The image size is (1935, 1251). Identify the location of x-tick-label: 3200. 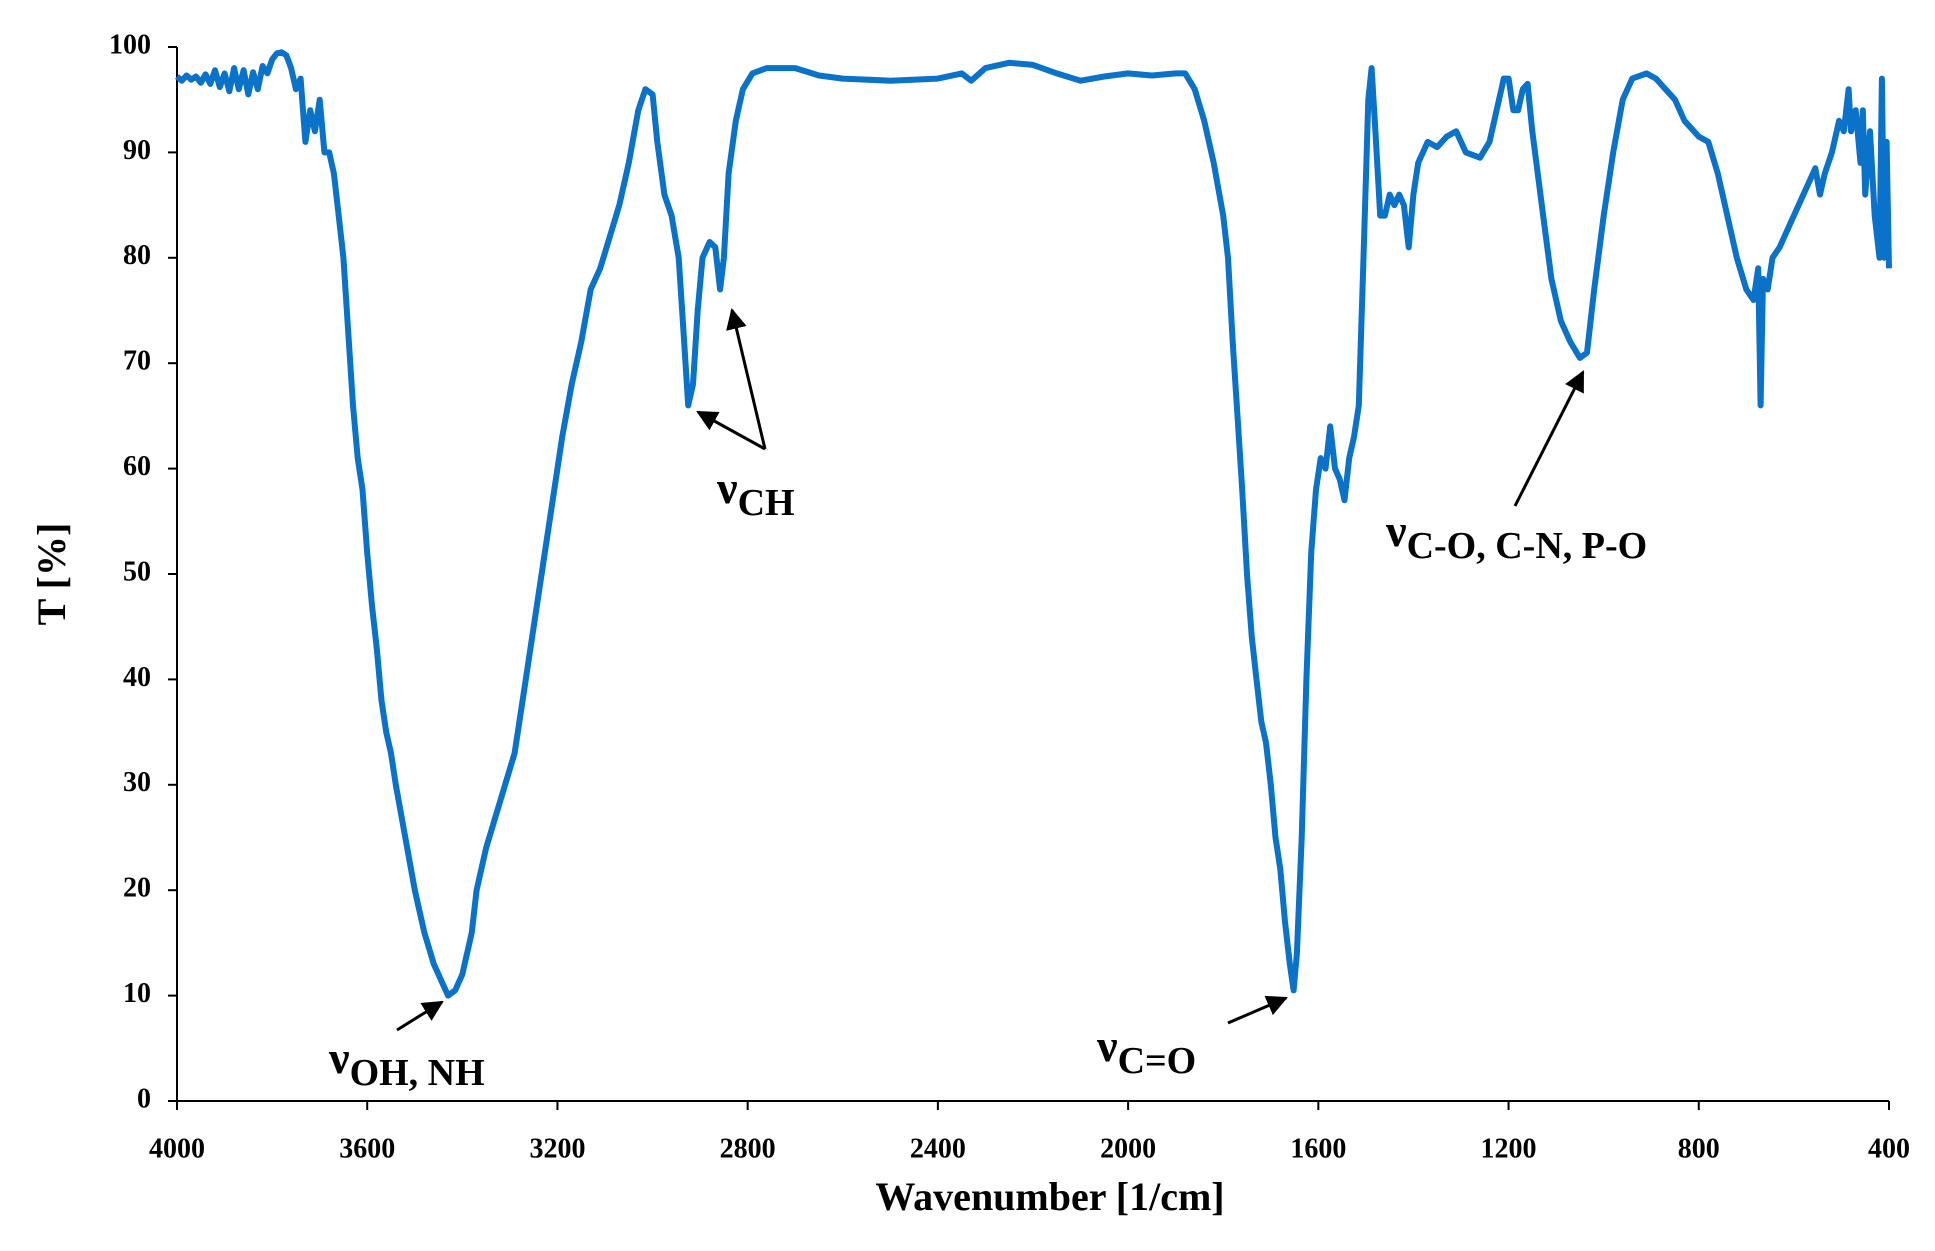
(557, 1148).